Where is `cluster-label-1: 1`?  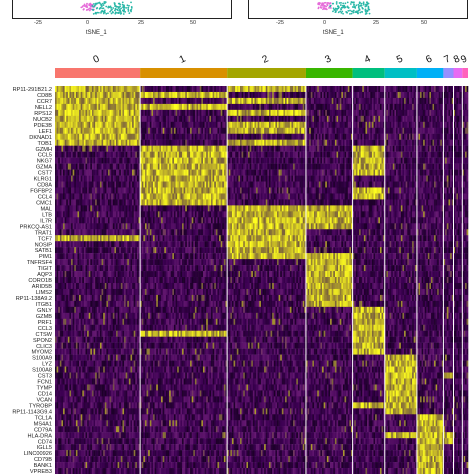 cluster-label-1: 1 is located at coordinates (183, 59).